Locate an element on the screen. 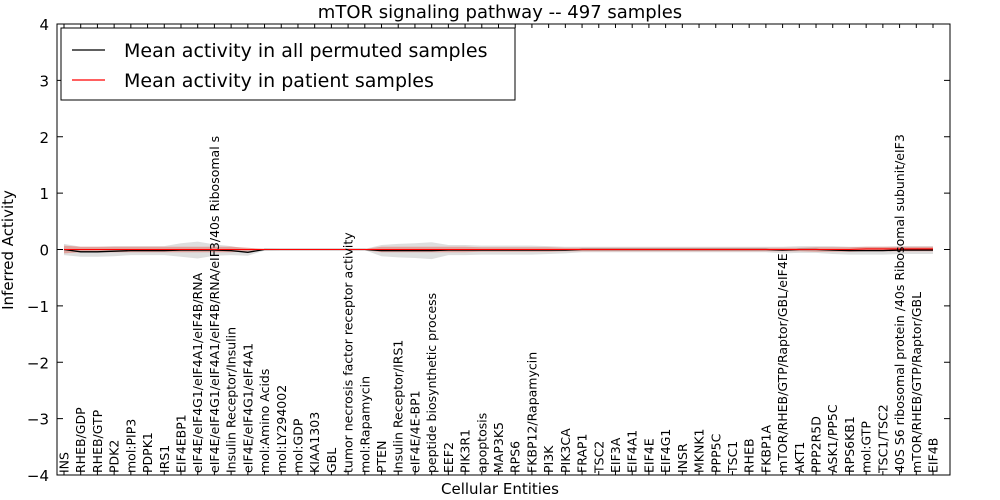 Image resolution: width=1000 pixels, height=500 pixels. x-tick-label: peptide biosynthetic process is located at coordinates (431, 383).